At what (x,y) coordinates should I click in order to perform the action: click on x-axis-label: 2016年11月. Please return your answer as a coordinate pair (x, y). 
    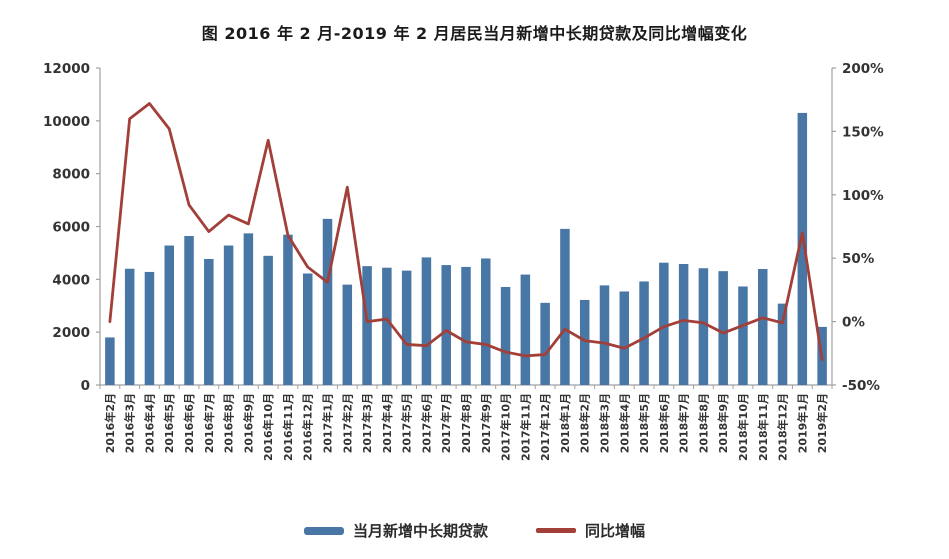
    Looking at the image, I should click on (288, 427).